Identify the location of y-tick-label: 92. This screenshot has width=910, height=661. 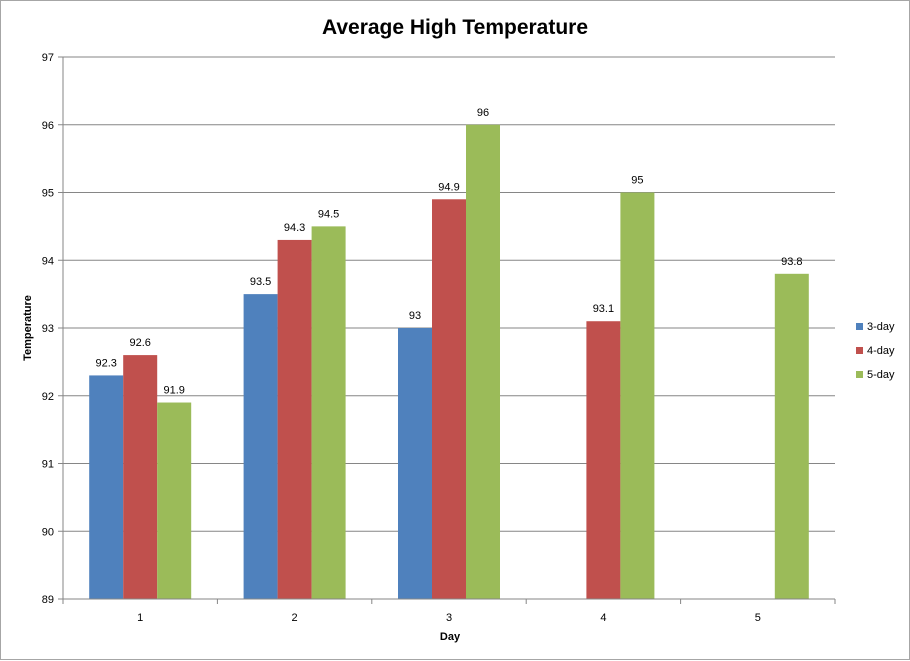
(48, 397).